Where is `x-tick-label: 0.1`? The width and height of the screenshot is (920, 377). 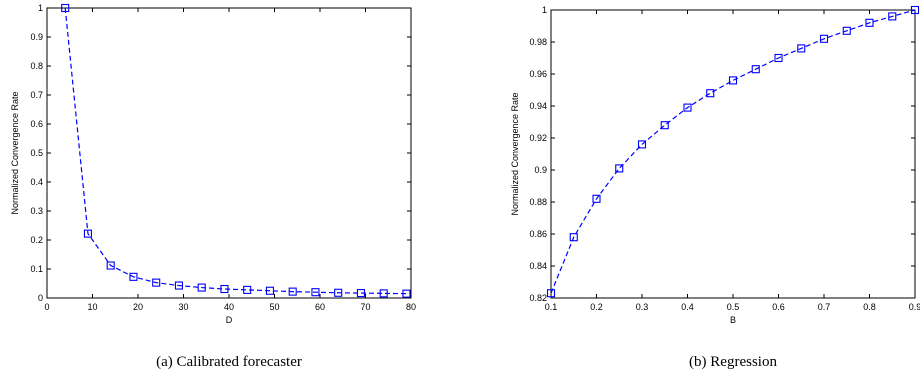
x-tick-label: 0.1 is located at coordinates (551, 307).